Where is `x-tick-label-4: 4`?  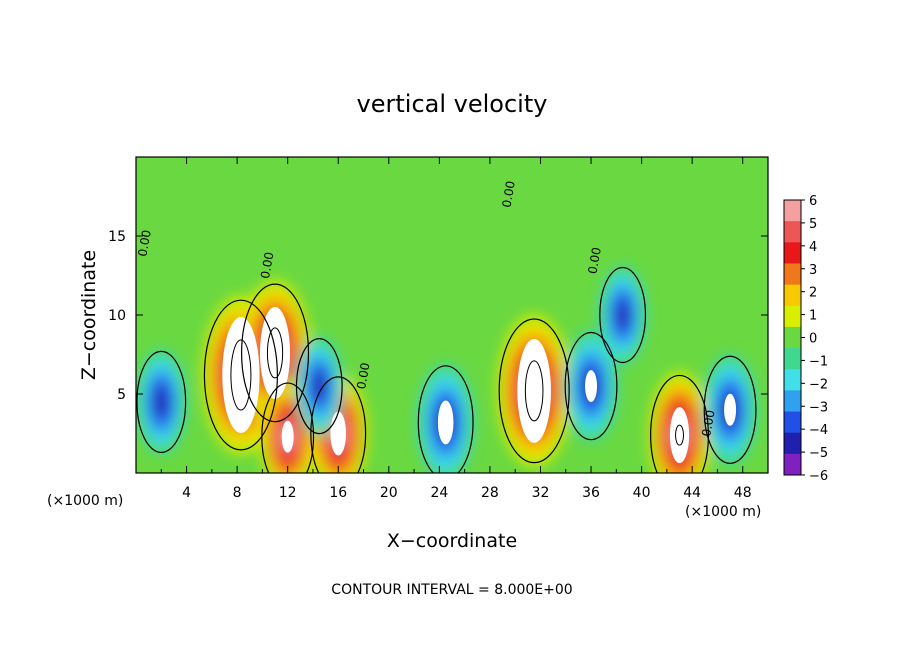
x-tick-label-4: 4 is located at coordinates (186, 493).